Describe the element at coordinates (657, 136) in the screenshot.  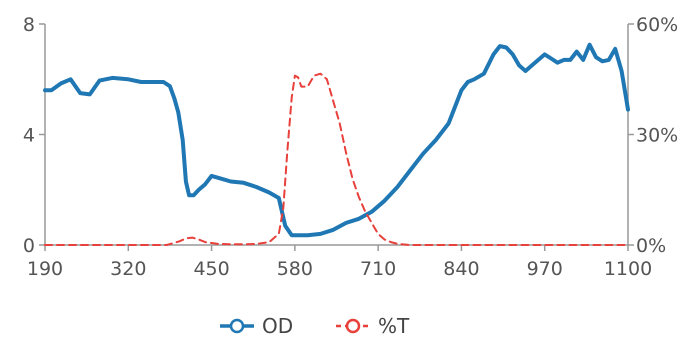
I see `right-tick-label: 30%` at that location.